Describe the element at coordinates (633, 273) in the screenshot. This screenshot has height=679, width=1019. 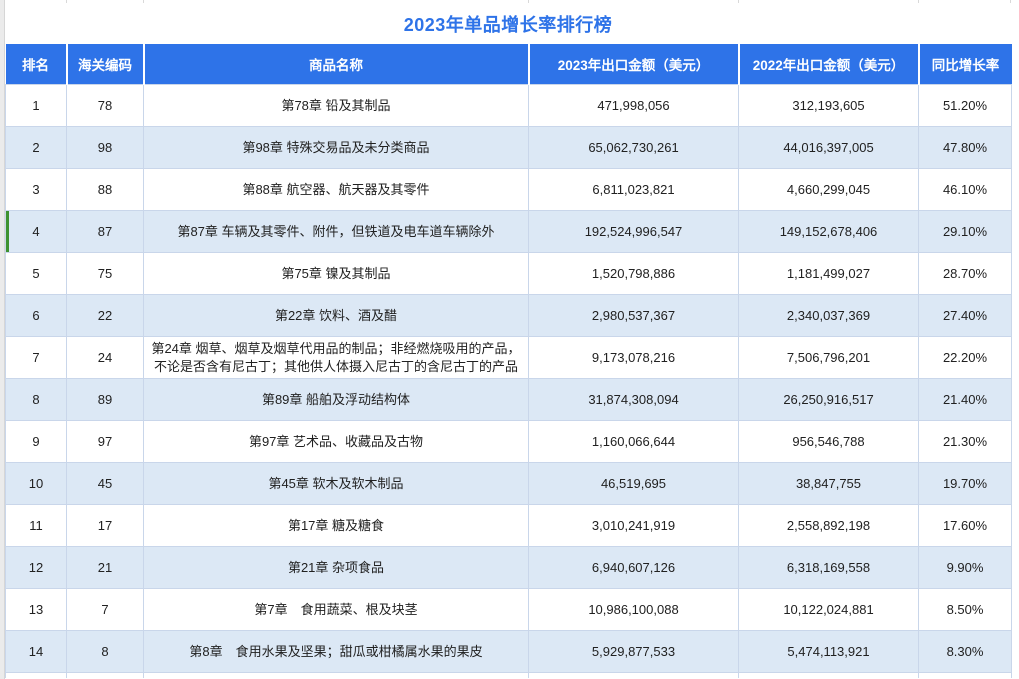
I see `amount-2023-cell: 1,520,798,886` at that location.